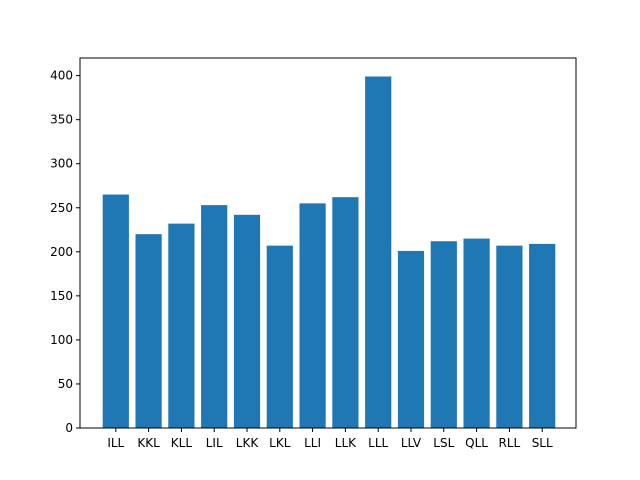 This screenshot has width=640, height=480. What do you see at coordinates (181, 325) in the screenshot?
I see `bar-kll` at bounding box center [181, 325].